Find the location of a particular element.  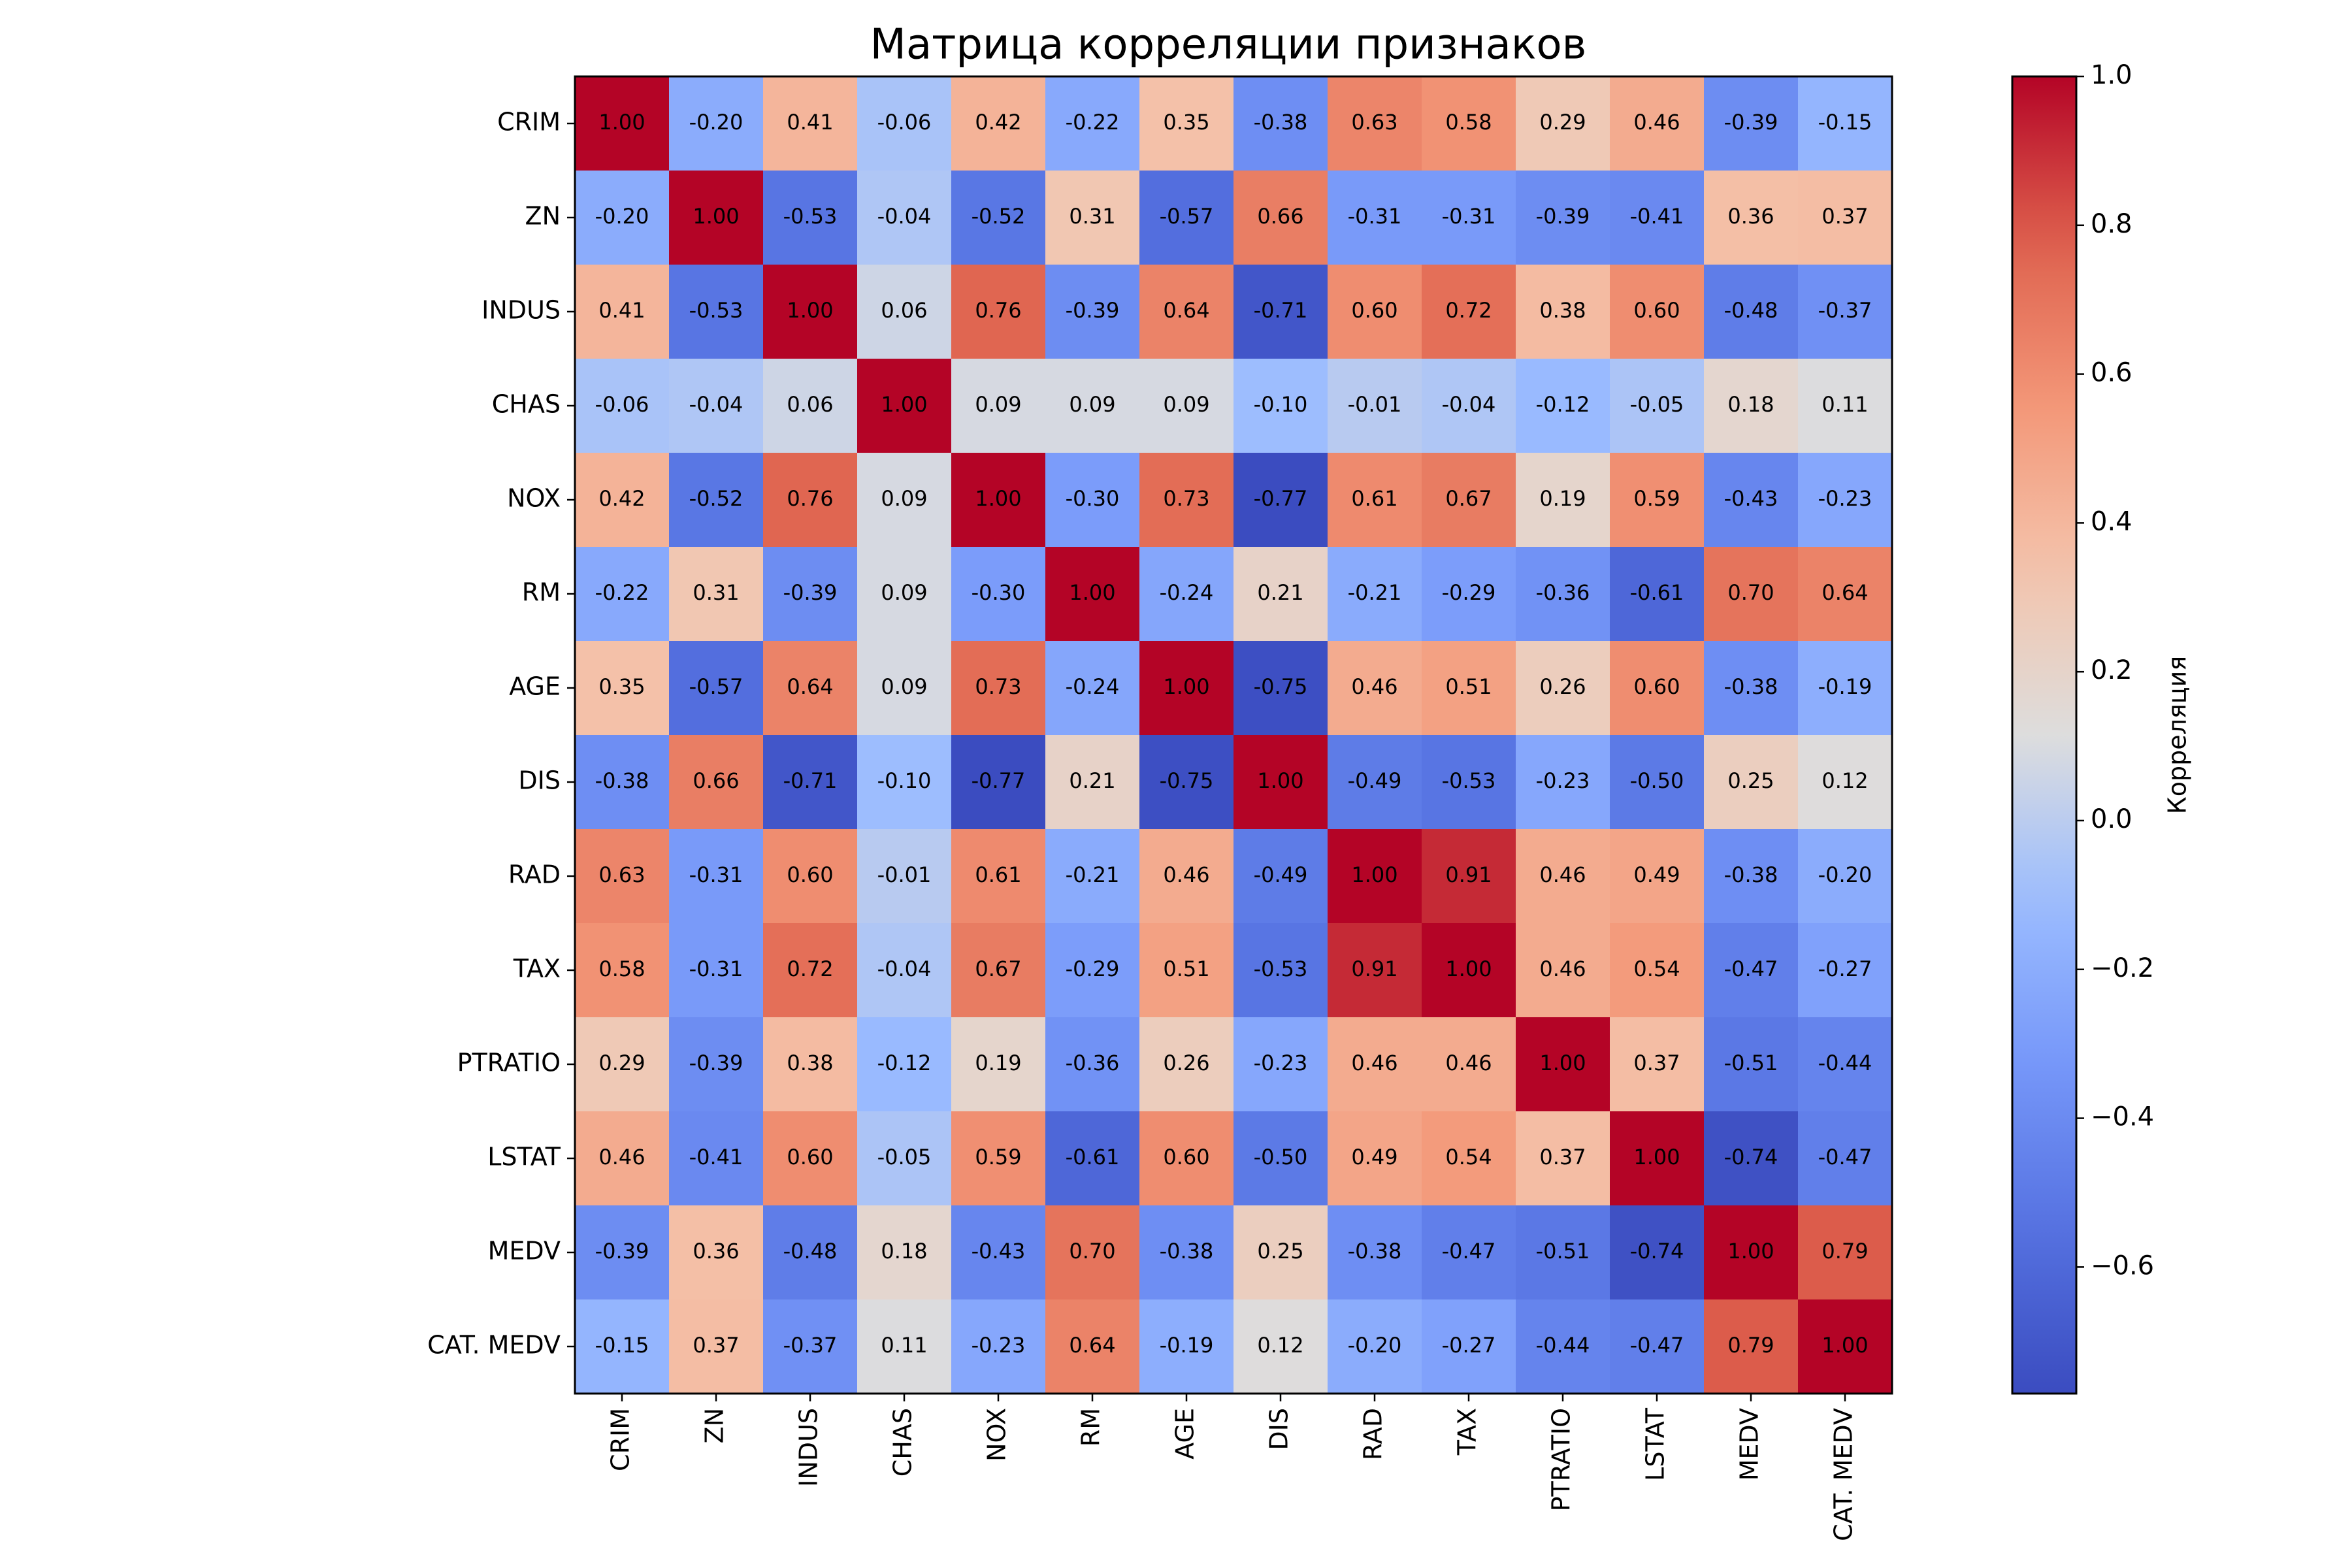

cell-value-label: 0.73 is located at coordinates (1186, 498).